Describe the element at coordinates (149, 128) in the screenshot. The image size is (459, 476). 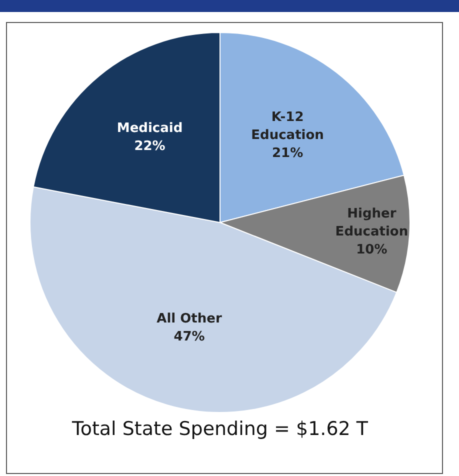
I see `slice-label: Medicaid` at that location.